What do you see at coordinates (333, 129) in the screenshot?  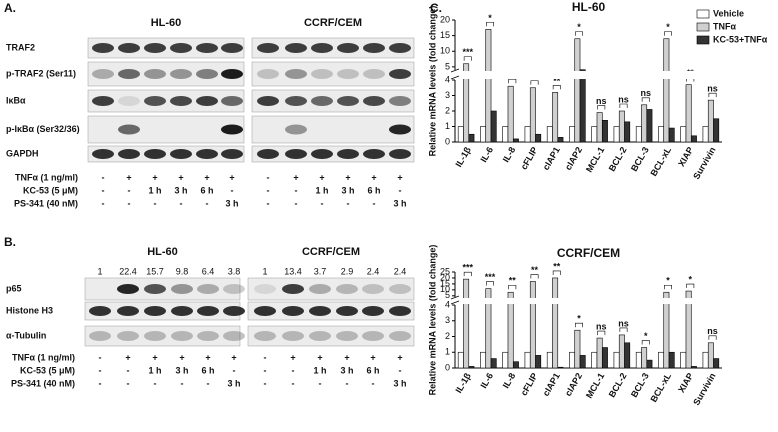 I see `blot-strip` at bounding box center [333, 129].